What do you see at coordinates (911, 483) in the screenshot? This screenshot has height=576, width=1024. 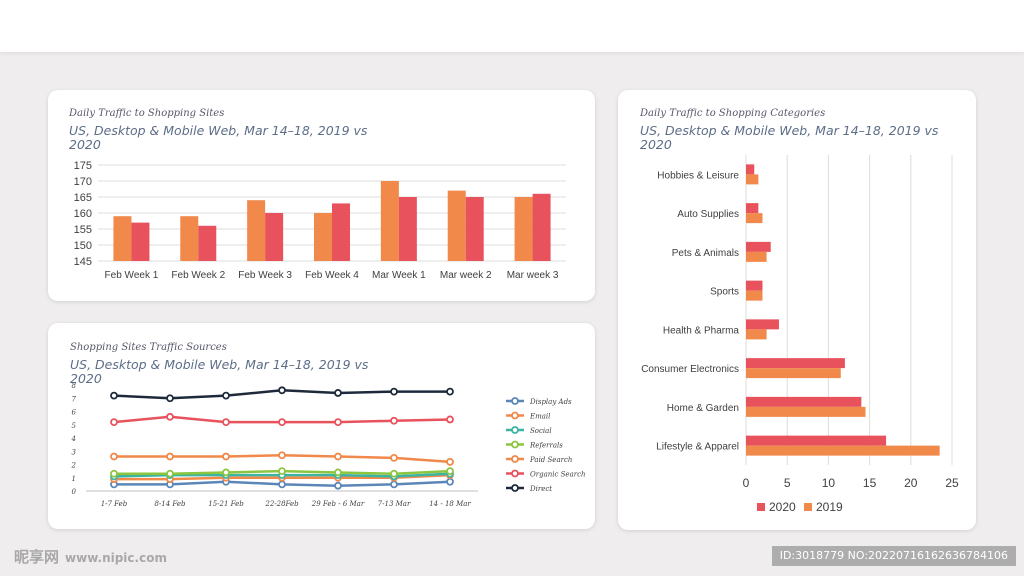 I see `x-tick-label: 20` at bounding box center [911, 483].